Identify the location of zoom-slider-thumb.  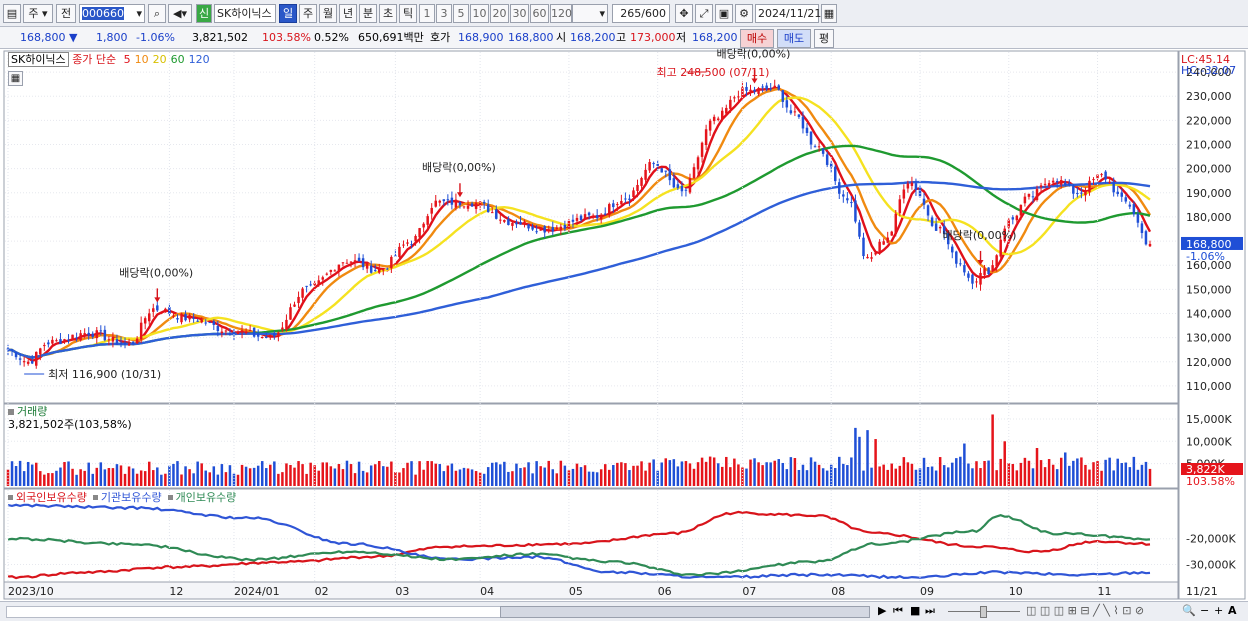
(983, 612).